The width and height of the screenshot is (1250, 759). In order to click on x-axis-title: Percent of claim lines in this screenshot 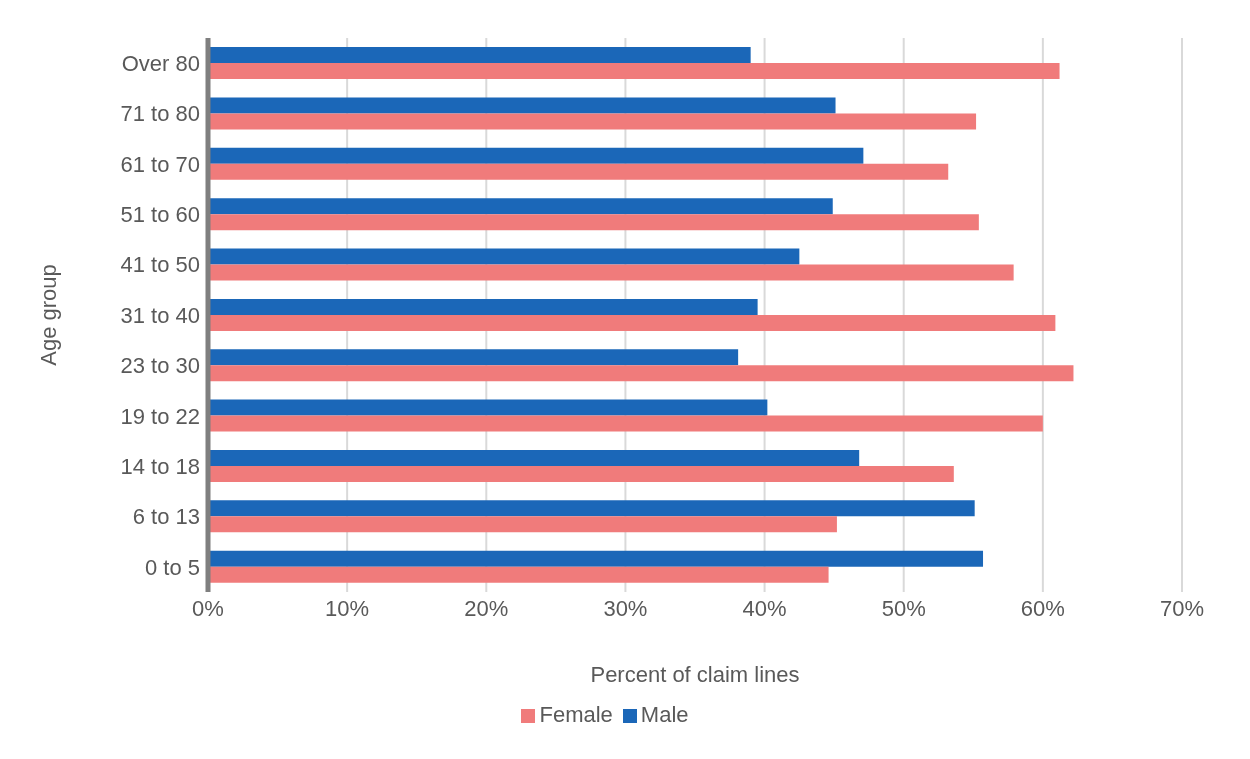, I will do `click(695, 674)`.